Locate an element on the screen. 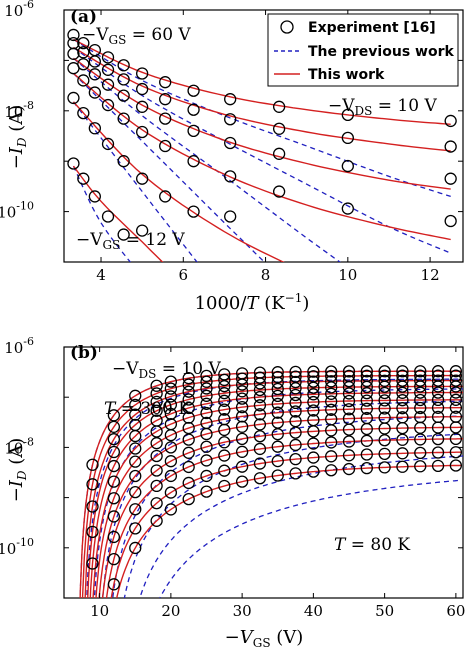 This screenshot has width=474, height=649. x-axis-label-a: 1000/T (K−1) is located at coordinates (252, 302).